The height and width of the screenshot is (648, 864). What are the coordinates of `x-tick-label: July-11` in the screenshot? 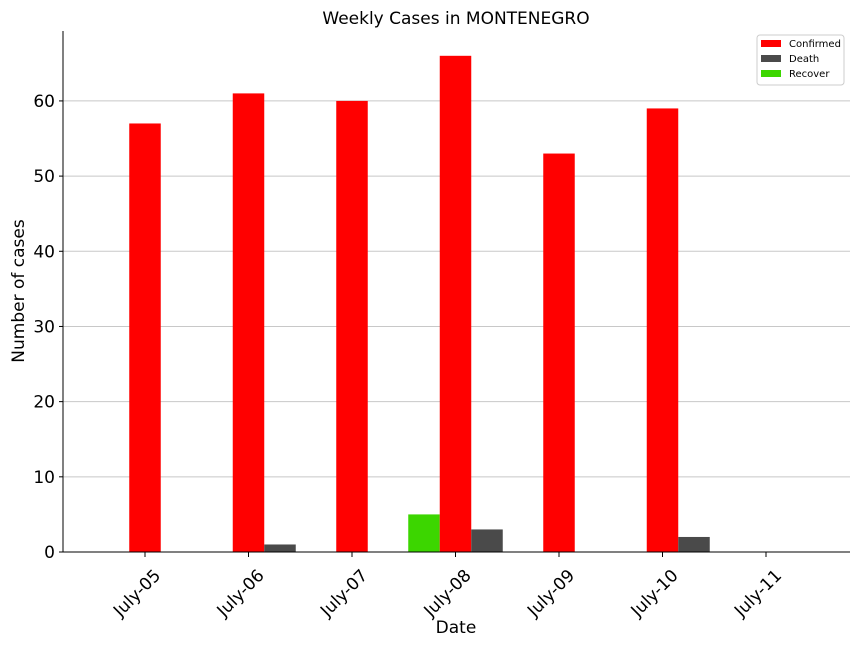 It's located at (758, 594).